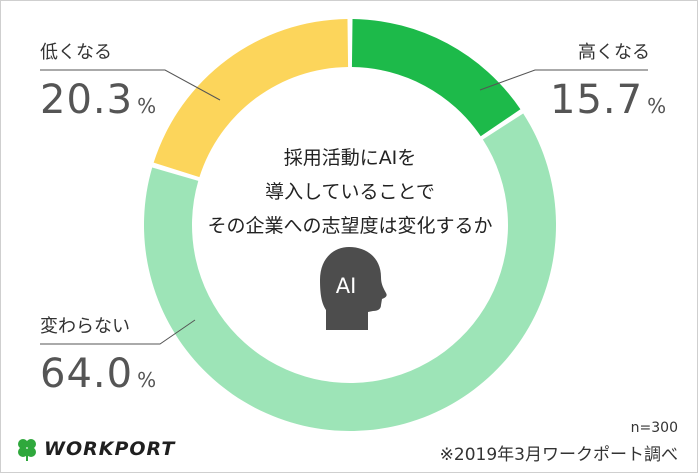  What do you see at coordinates (27, 450) in the screenshot?
I see `clover-icon` at bounding box center [27, 450].